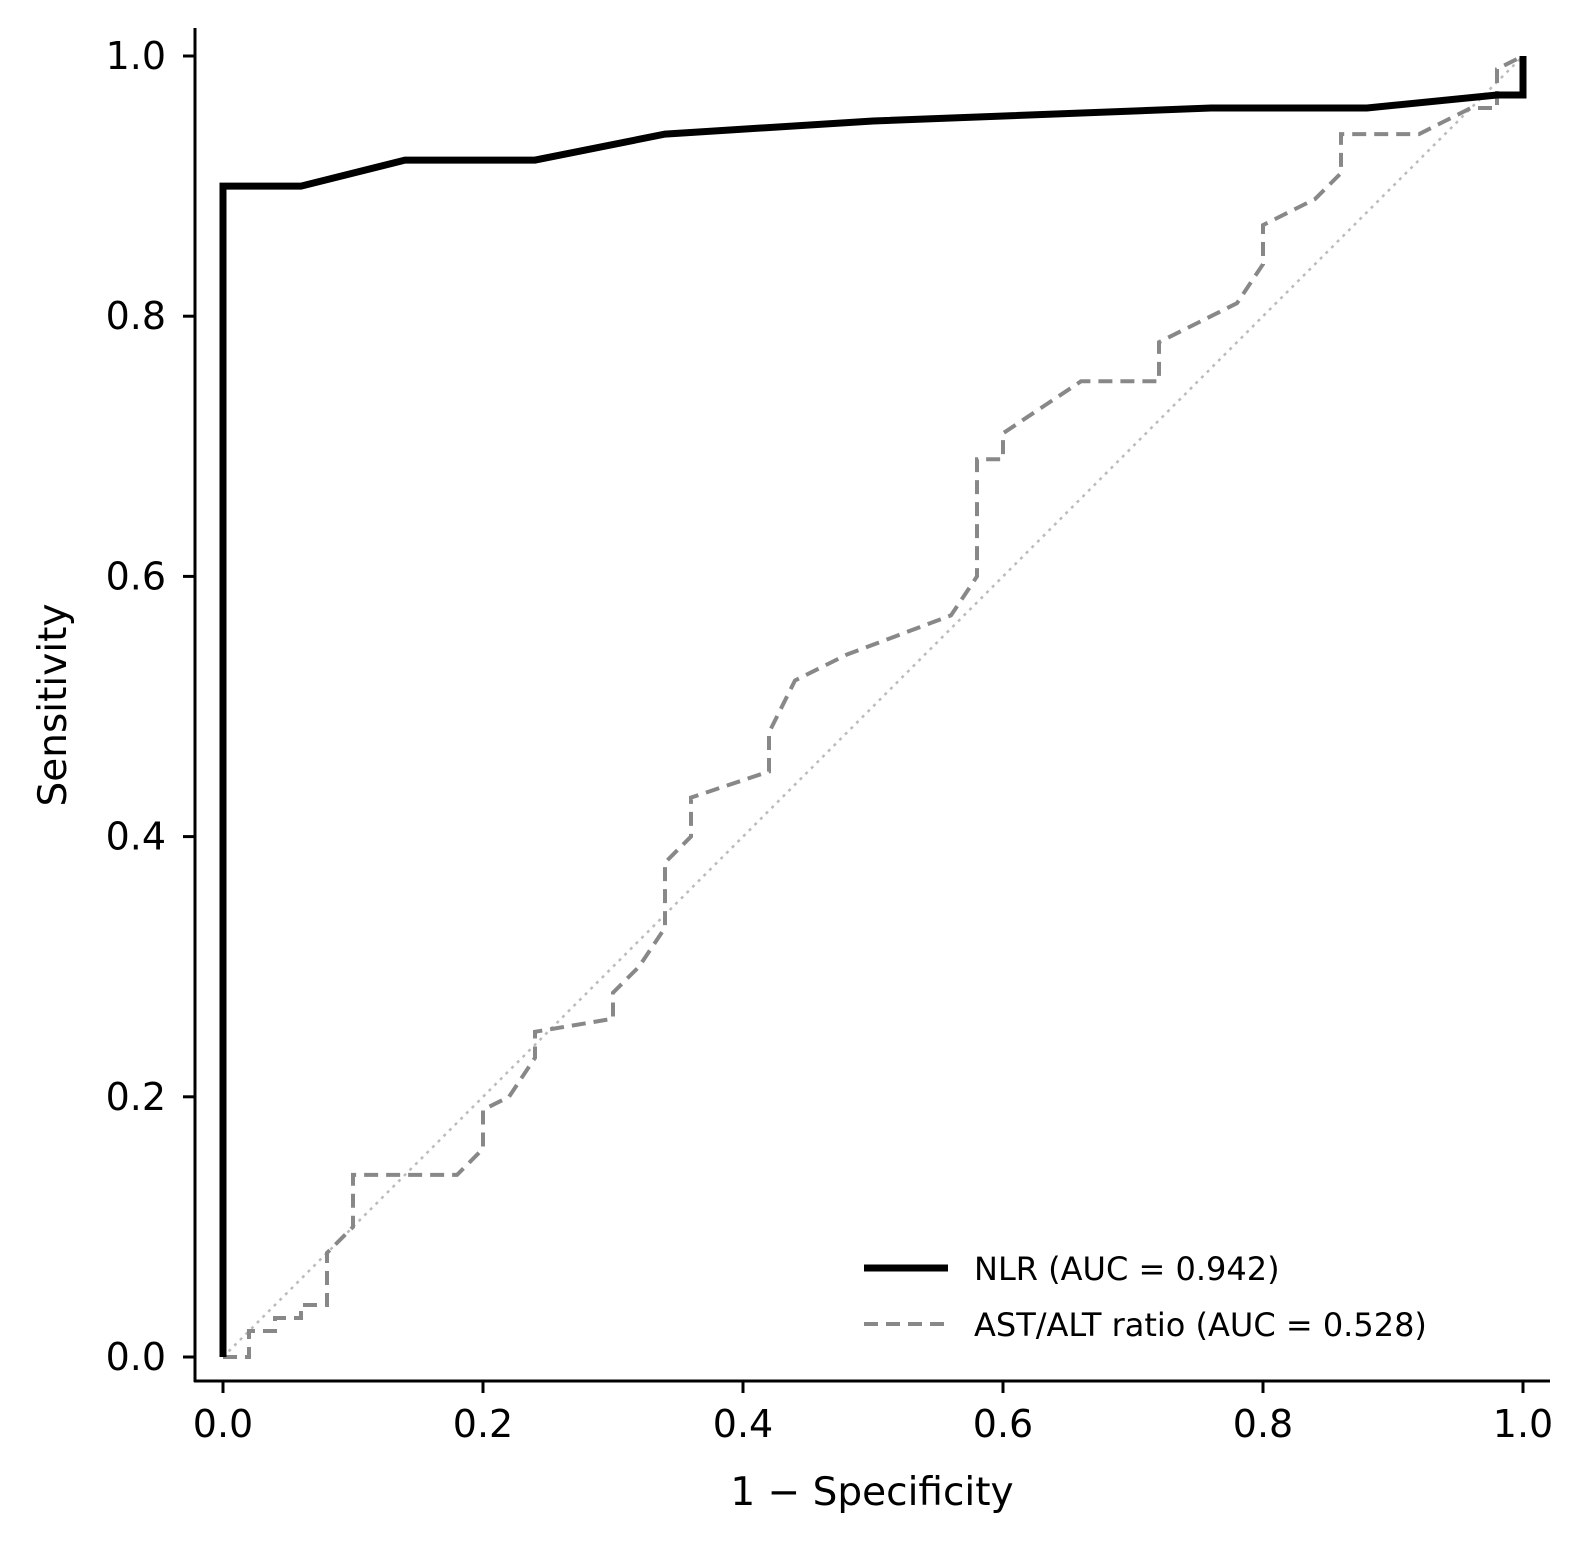  I want to click on y-tick-label: 0.4, so click(136, 837).